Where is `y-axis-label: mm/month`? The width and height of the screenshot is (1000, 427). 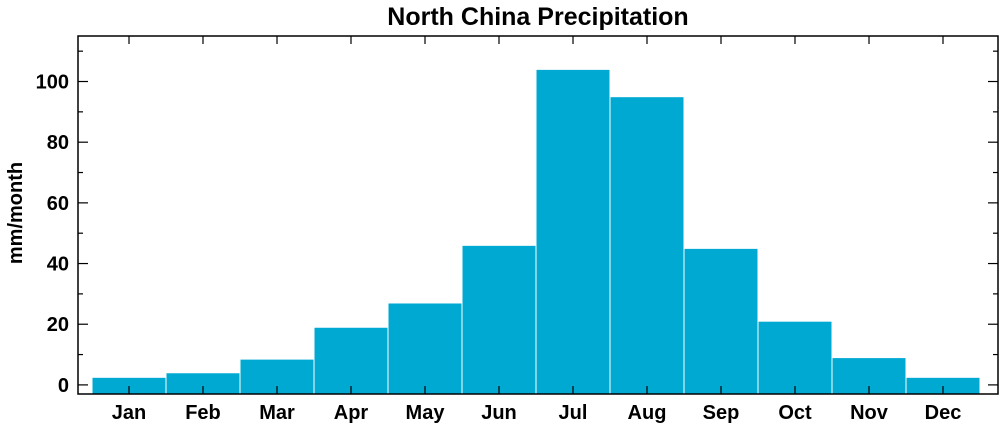 y-axis-label: mm/month is located at coordinates (16, 213).